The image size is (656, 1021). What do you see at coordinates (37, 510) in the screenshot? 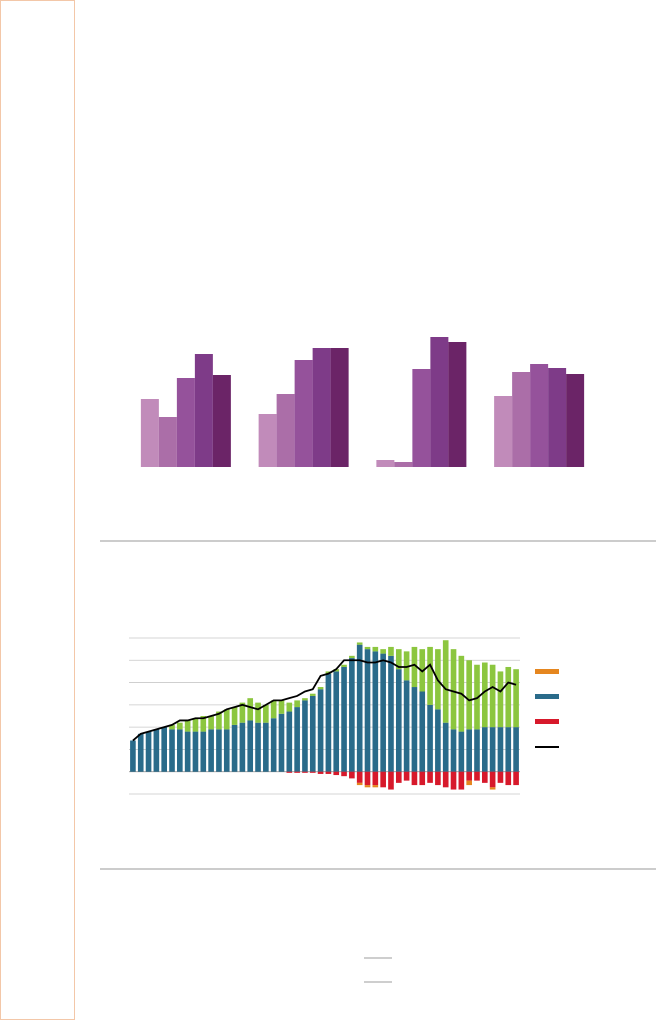
I see `sidebar` at bounding box center [37, 510].